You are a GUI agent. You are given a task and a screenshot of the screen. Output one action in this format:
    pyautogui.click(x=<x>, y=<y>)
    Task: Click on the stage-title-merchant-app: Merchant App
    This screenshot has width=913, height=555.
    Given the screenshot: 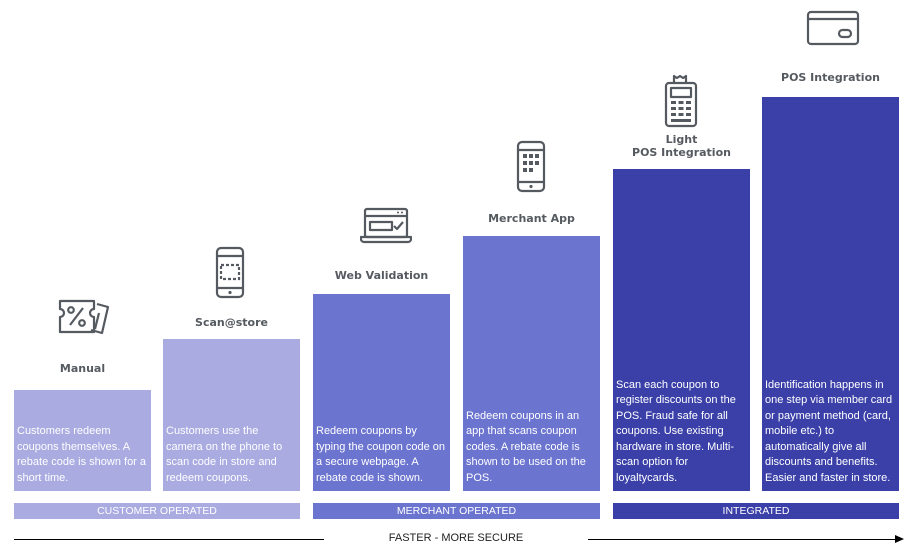 What is the action you would take?
    pyautogui.click(x=531, y=218)
    